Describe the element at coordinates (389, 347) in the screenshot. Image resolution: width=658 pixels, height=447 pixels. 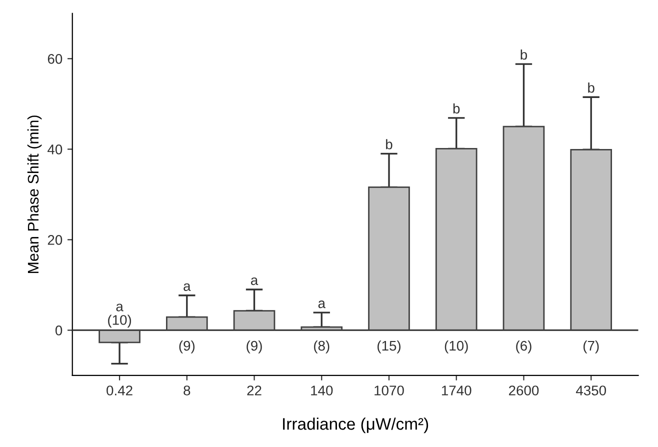
I see `annotation: (15)` at that location.